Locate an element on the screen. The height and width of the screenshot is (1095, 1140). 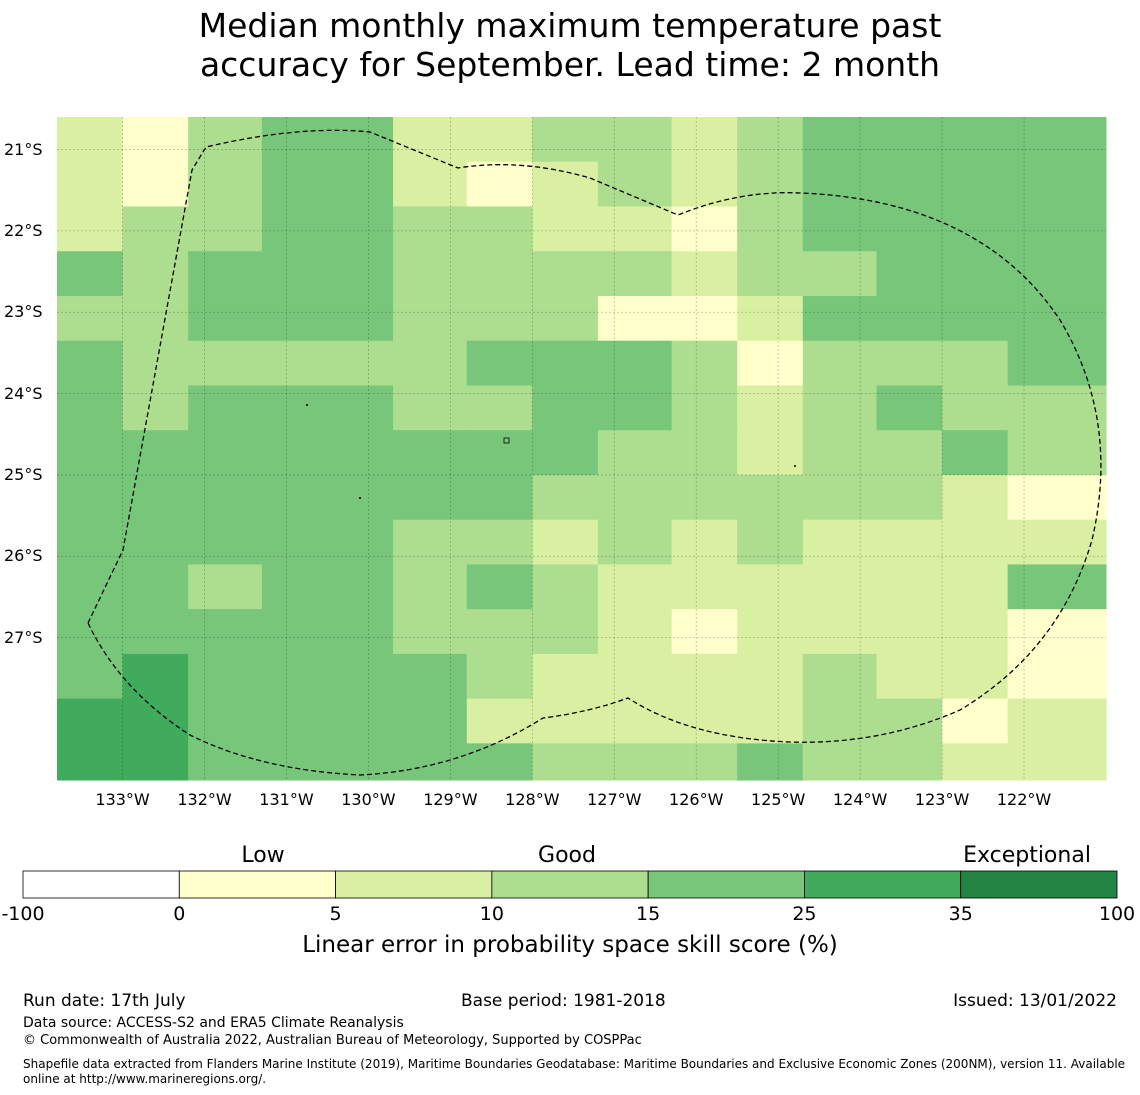
island-markers is located at coordinates (551, 451).